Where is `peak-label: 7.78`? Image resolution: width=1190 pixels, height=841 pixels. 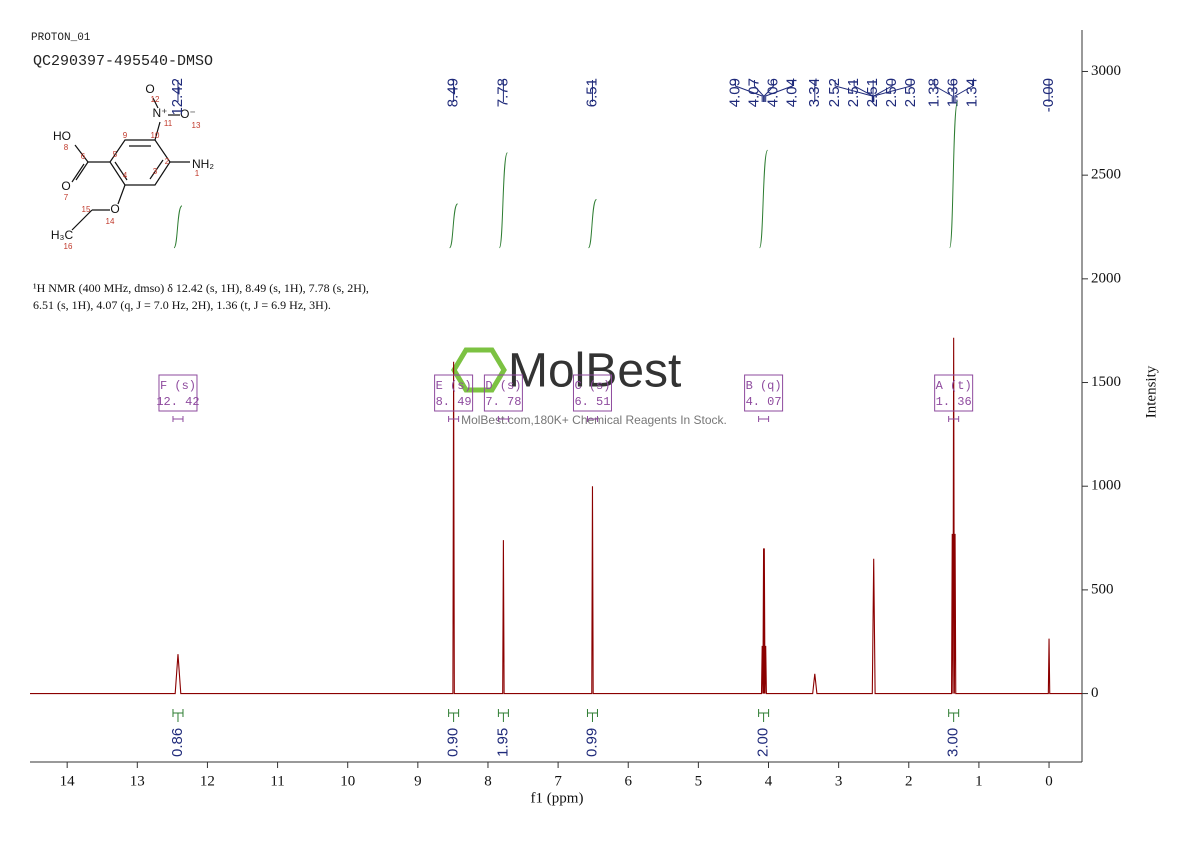
peak-label: 7.78 is located at coordinates (502, 92).